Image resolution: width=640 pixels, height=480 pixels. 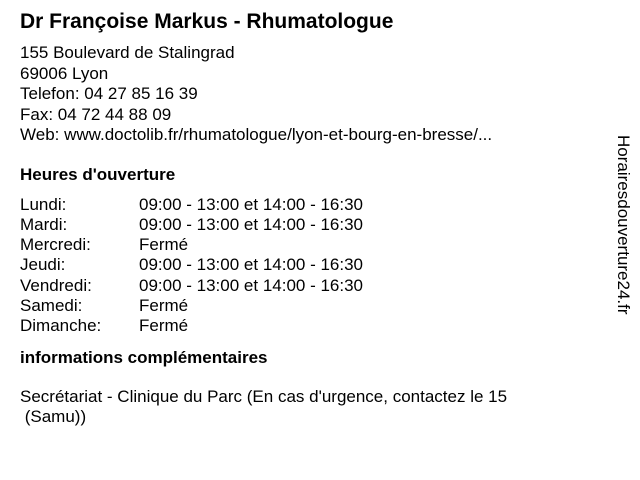 What do you see at coordinates (43, 265) in the screenshot?
I see `day-label: Jeudi:` at bounding box center [43, 265].